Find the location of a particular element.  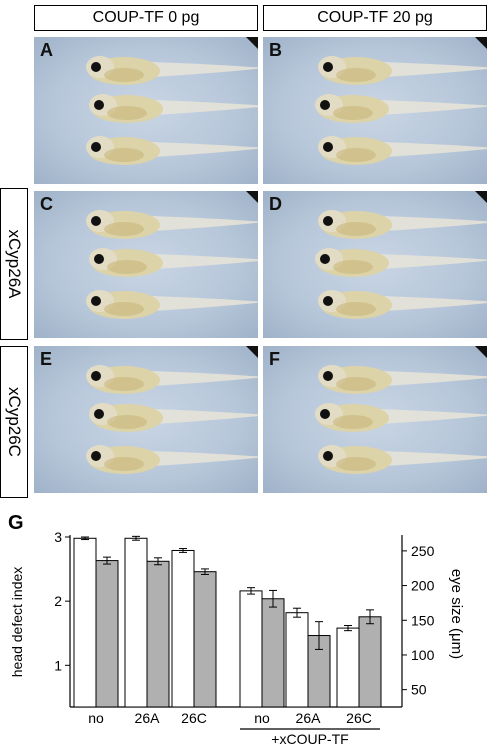

panel-e-label: E is located at coordinates (46, 359).